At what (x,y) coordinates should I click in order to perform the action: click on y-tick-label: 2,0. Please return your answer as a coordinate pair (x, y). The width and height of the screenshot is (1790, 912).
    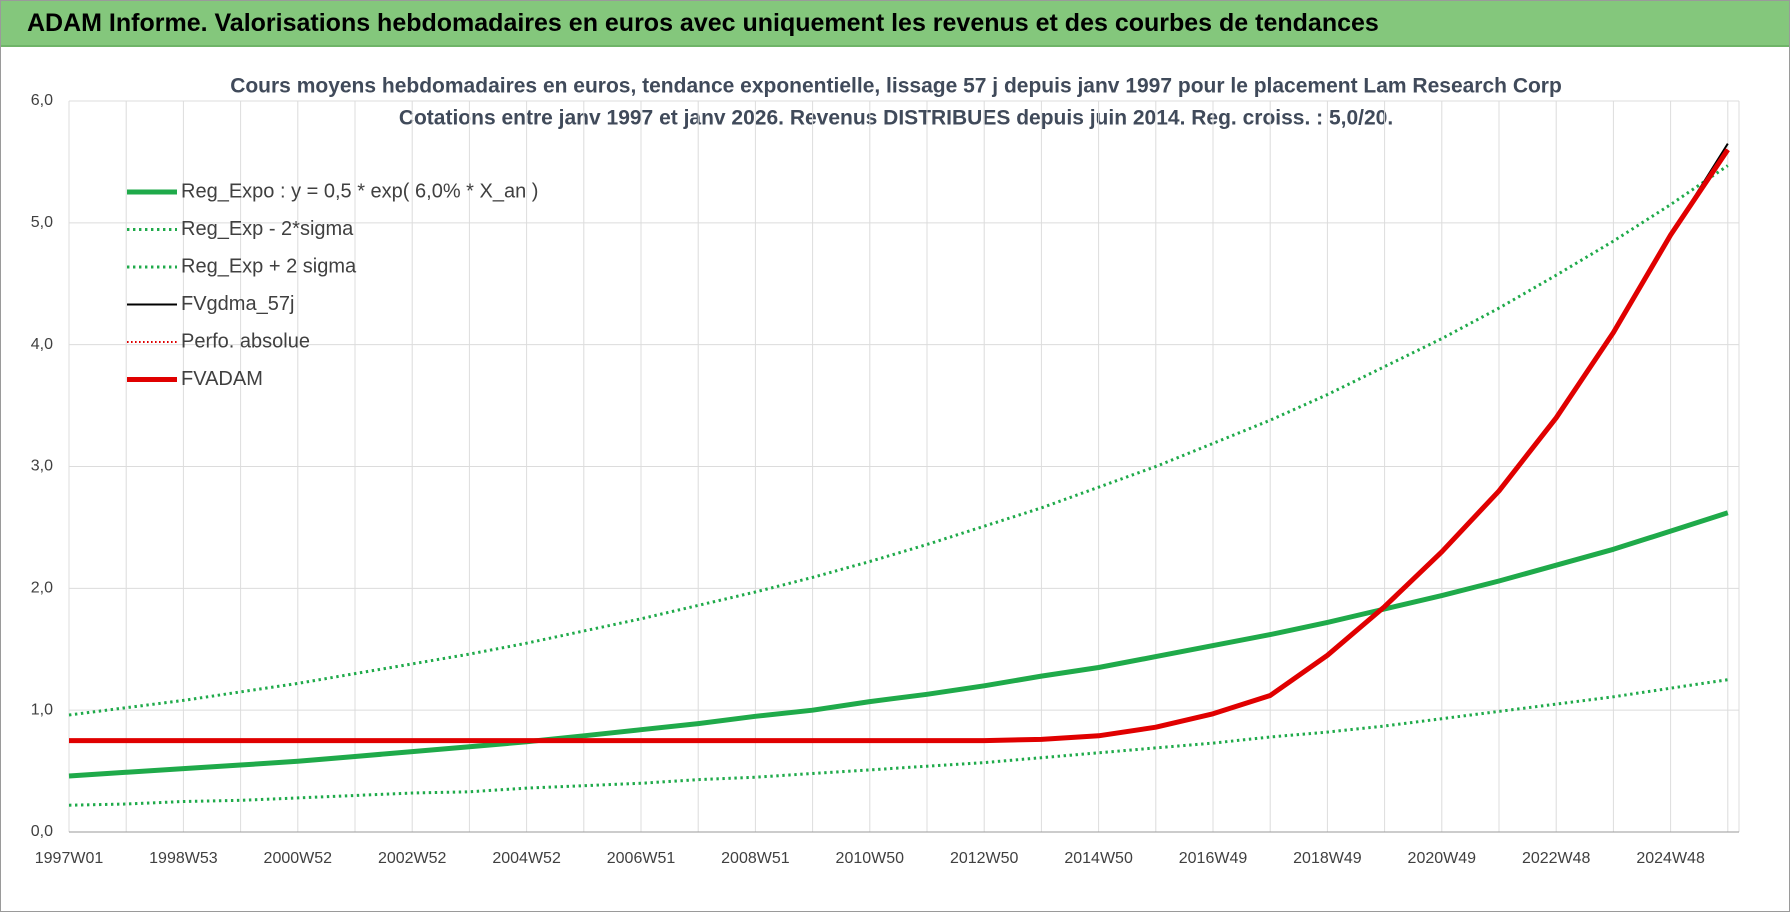
    Looking at the image, I should click on (42, 588).